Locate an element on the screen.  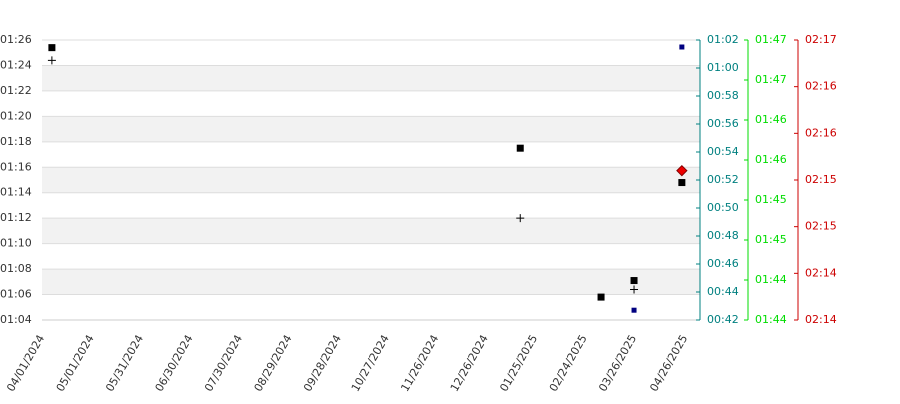
y2-tick-label: 00:50 is located at coordinates (723, 207).